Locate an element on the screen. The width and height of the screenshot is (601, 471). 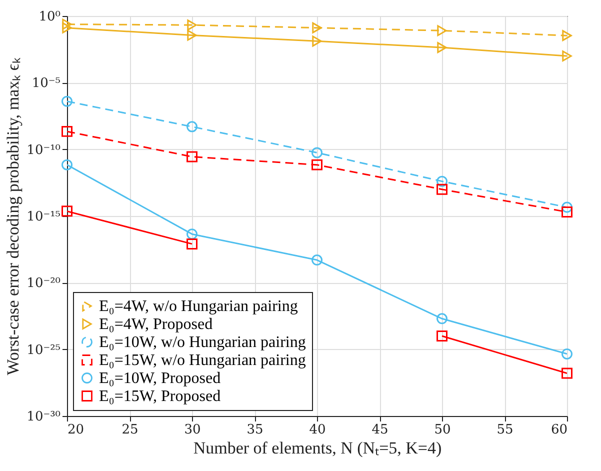
x-tick-label: 25 is located at coordinates (130, 430).